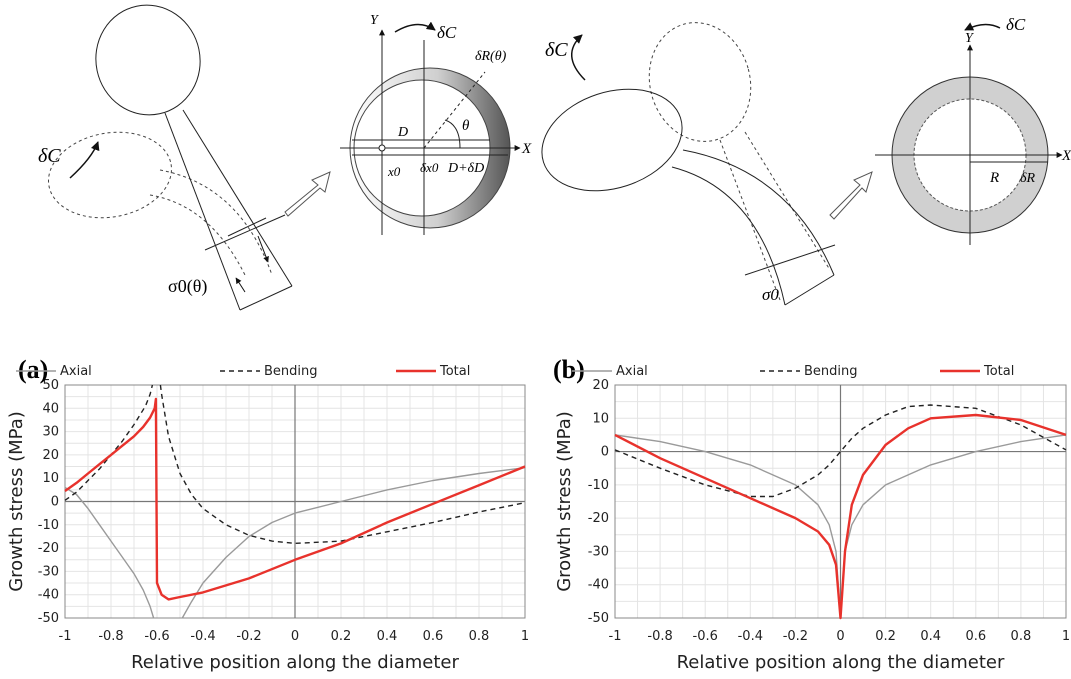 Image resolution: width=1071 pixels, height=679 pixels. I want to click on x-tick-label: -1, so click(615, 636).